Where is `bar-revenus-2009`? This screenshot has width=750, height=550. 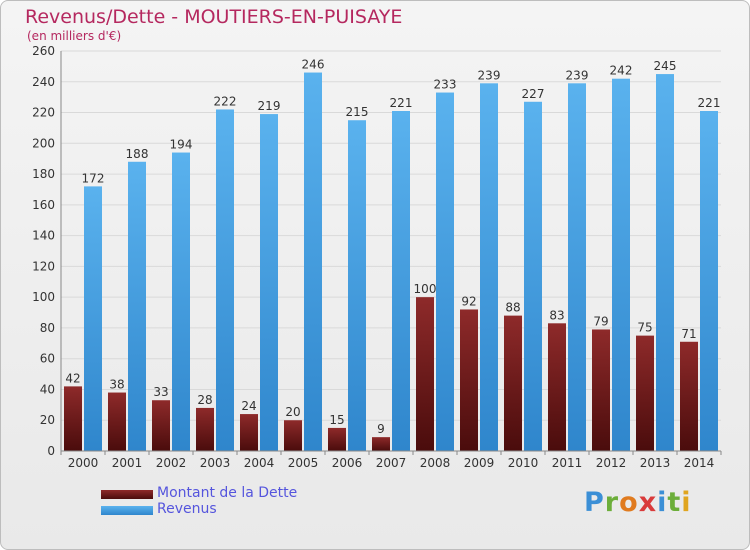 bar-revenus-2009 is located at coordinates (489, 267).